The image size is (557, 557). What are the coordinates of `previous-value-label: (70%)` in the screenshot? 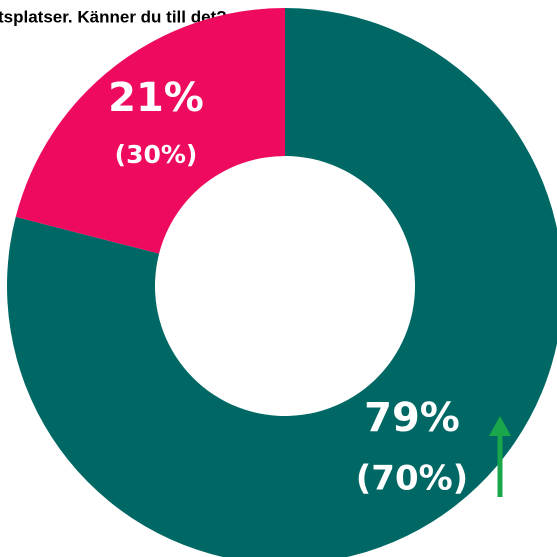 It's located at (412, 479).